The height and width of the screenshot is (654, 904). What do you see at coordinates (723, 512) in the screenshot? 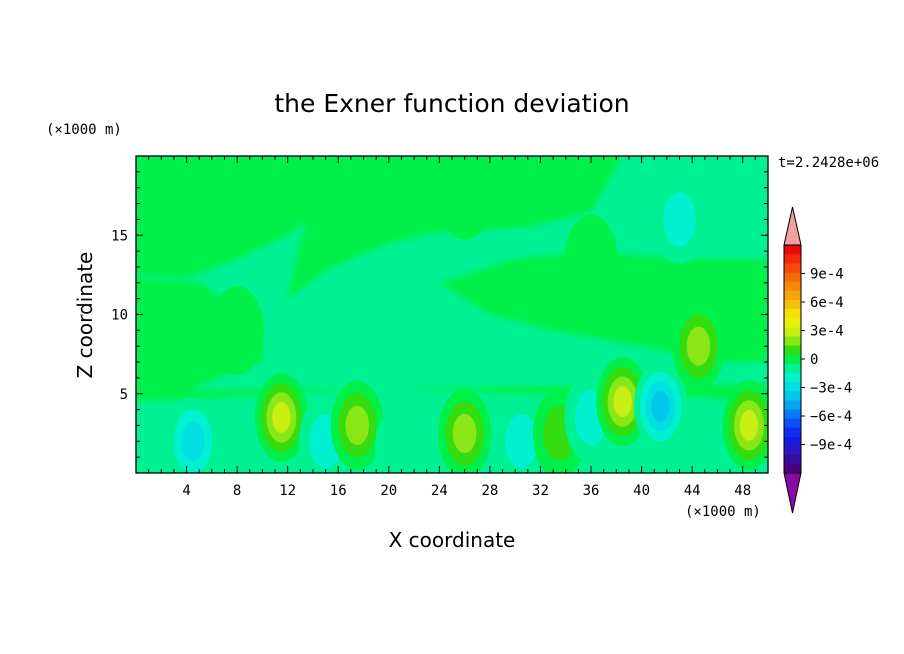
I see `x-unit-label: (×1000 m)` at bounding box center [723, 512].